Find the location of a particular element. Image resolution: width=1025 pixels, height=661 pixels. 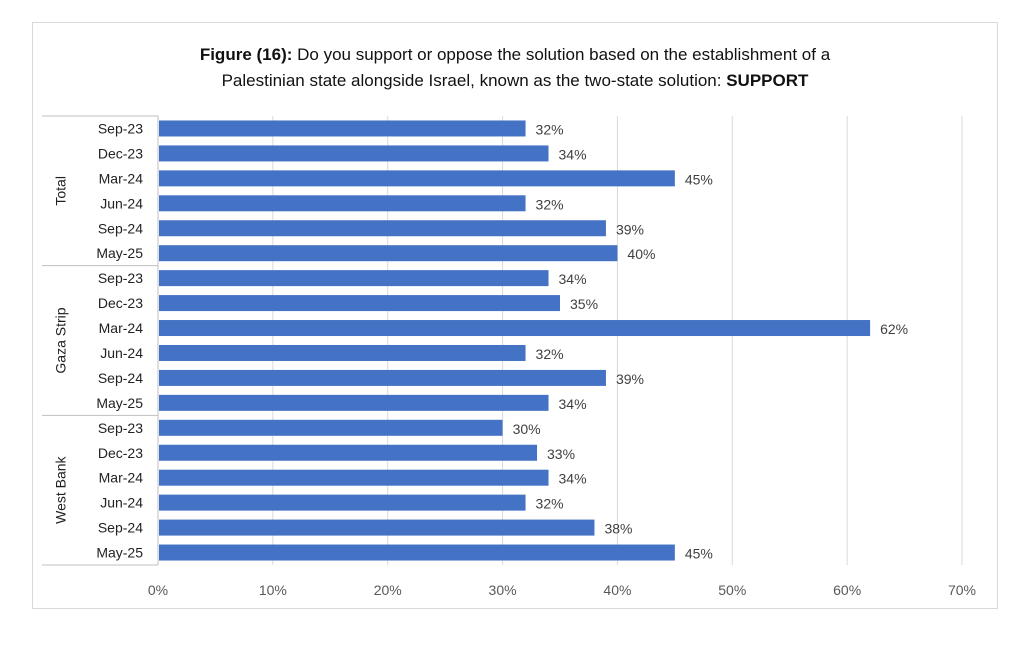

data-label: 30% is located at coordinates (527, 429).